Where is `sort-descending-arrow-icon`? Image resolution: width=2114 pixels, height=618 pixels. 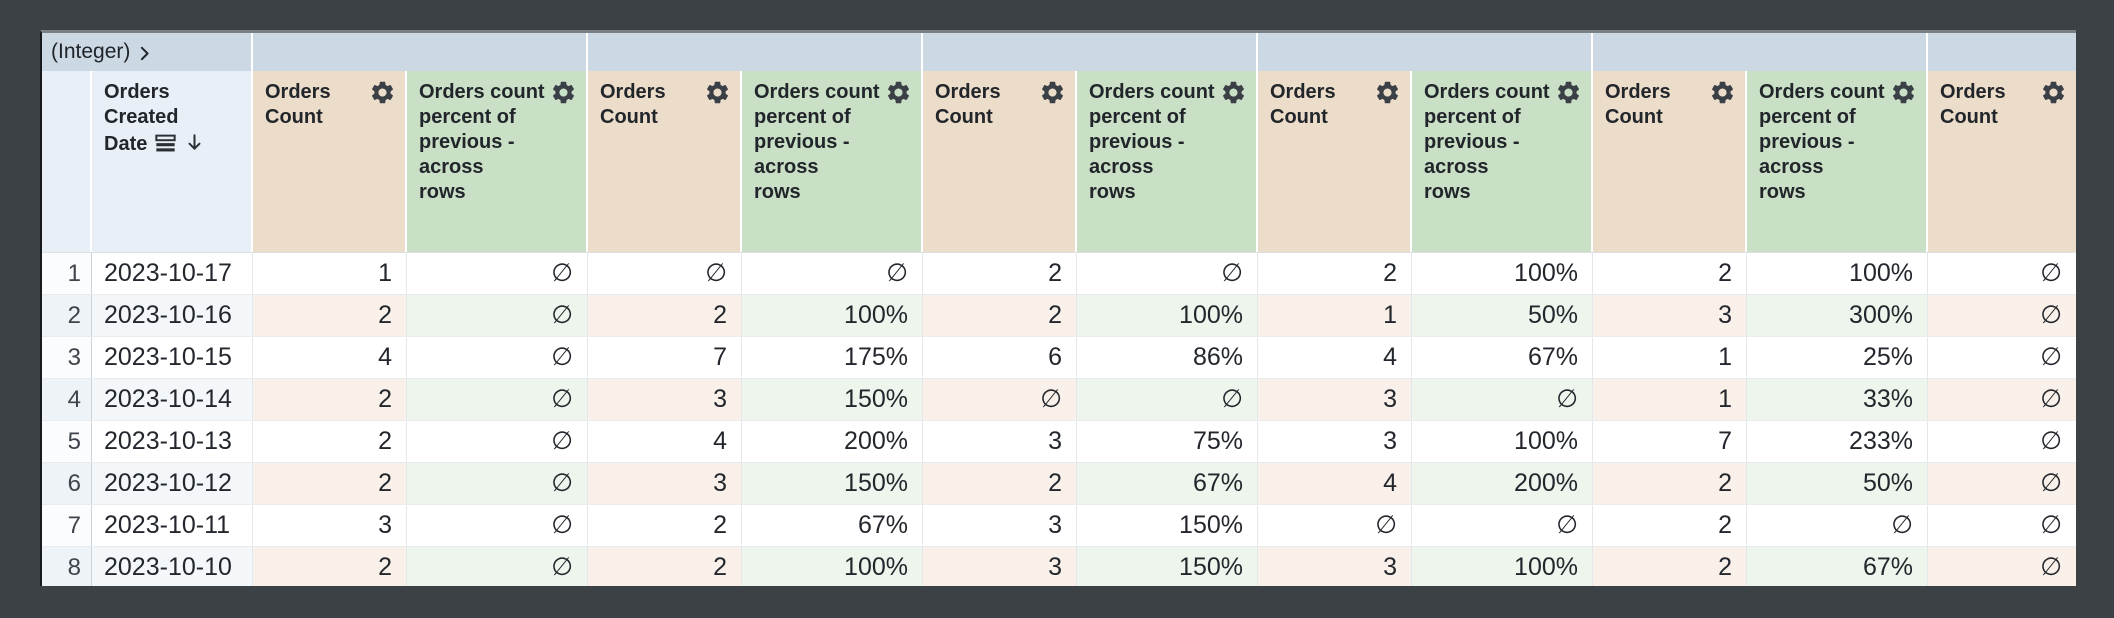
sort-descending-arrow-icon is located at coordinates (194, 146).